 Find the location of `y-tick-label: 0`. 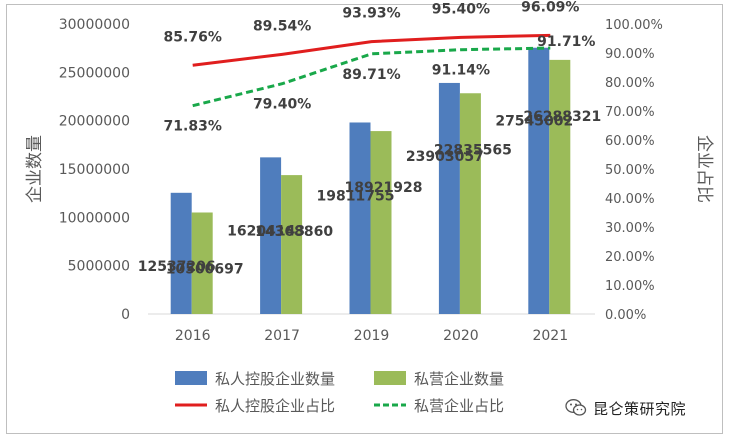

y-tick-label: 0 is located at coordinates (125, 315).